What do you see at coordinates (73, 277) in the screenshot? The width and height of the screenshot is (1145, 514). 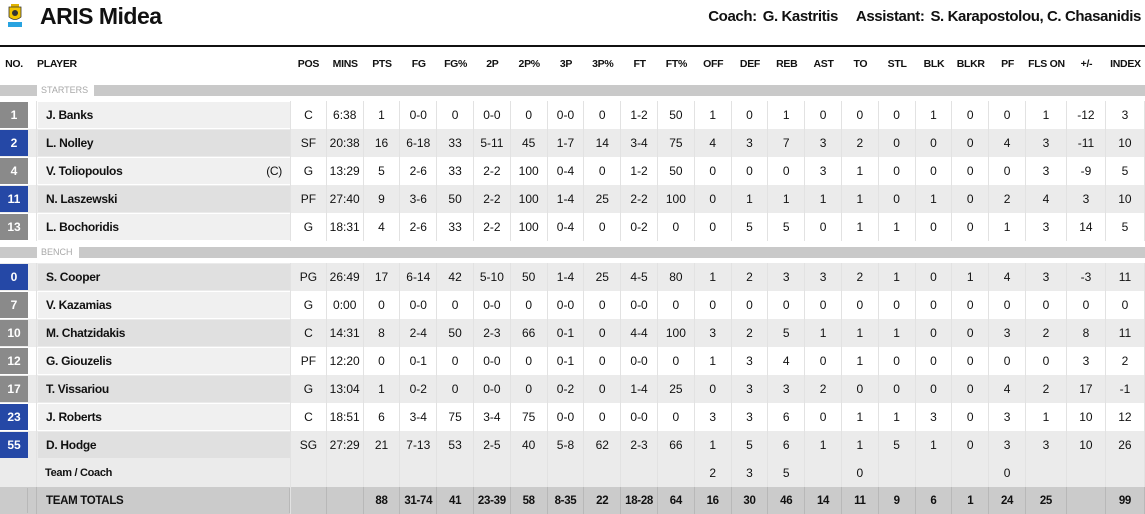 I see `player-name: S. Cooper` at bounding box center [73, 277].